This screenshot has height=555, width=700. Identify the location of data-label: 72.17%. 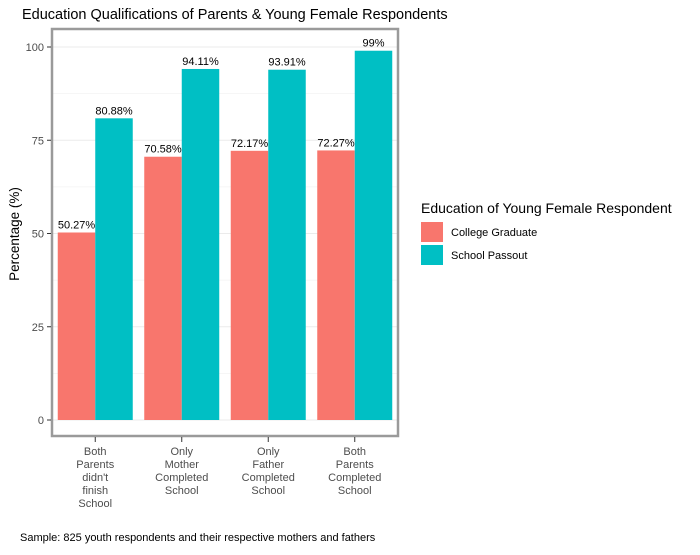
(250, 144).